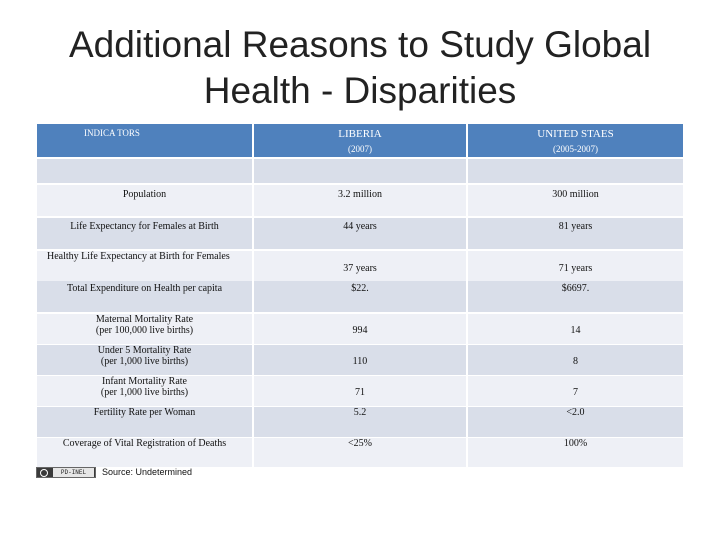  What do you see at coordinates (575, 233) in the screenshot?
I see `us-cell: 81 years` at bounding box center [575, 233].